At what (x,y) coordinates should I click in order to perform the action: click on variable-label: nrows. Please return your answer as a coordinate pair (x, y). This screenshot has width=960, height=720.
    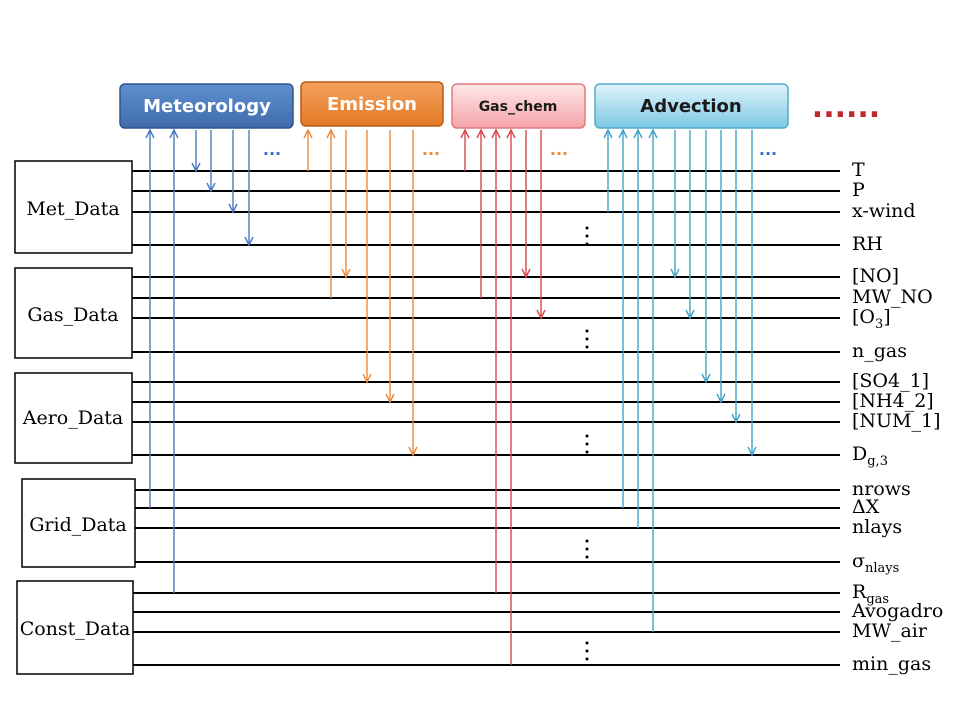
    Looking at the image, I should click on (881, 489).